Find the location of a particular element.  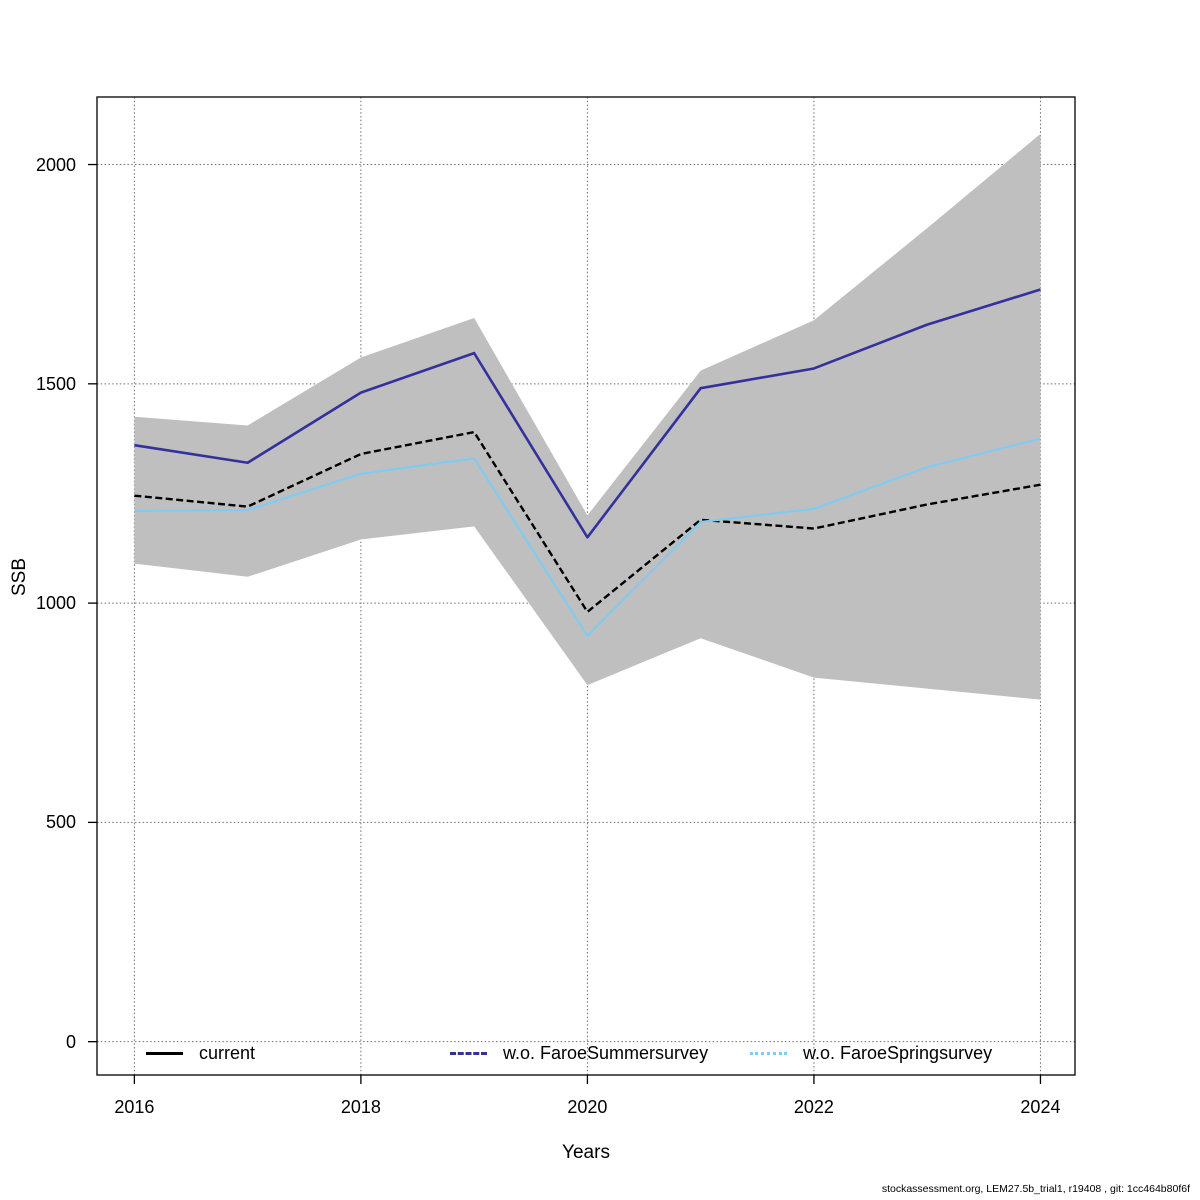

x-axis-title: Years is located at coordinates (586, 1152).